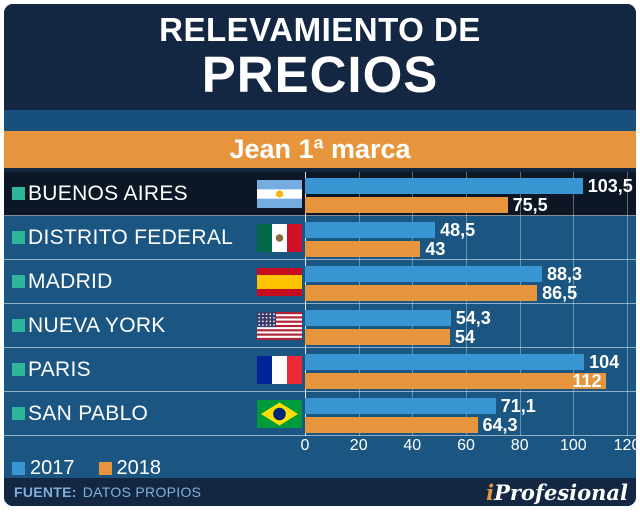 The height and width of the screenshot is (512, 640). Describe the element at coordinates (88, 413) in the screenshot. I see `city-label: SAN PABLO` at that location.